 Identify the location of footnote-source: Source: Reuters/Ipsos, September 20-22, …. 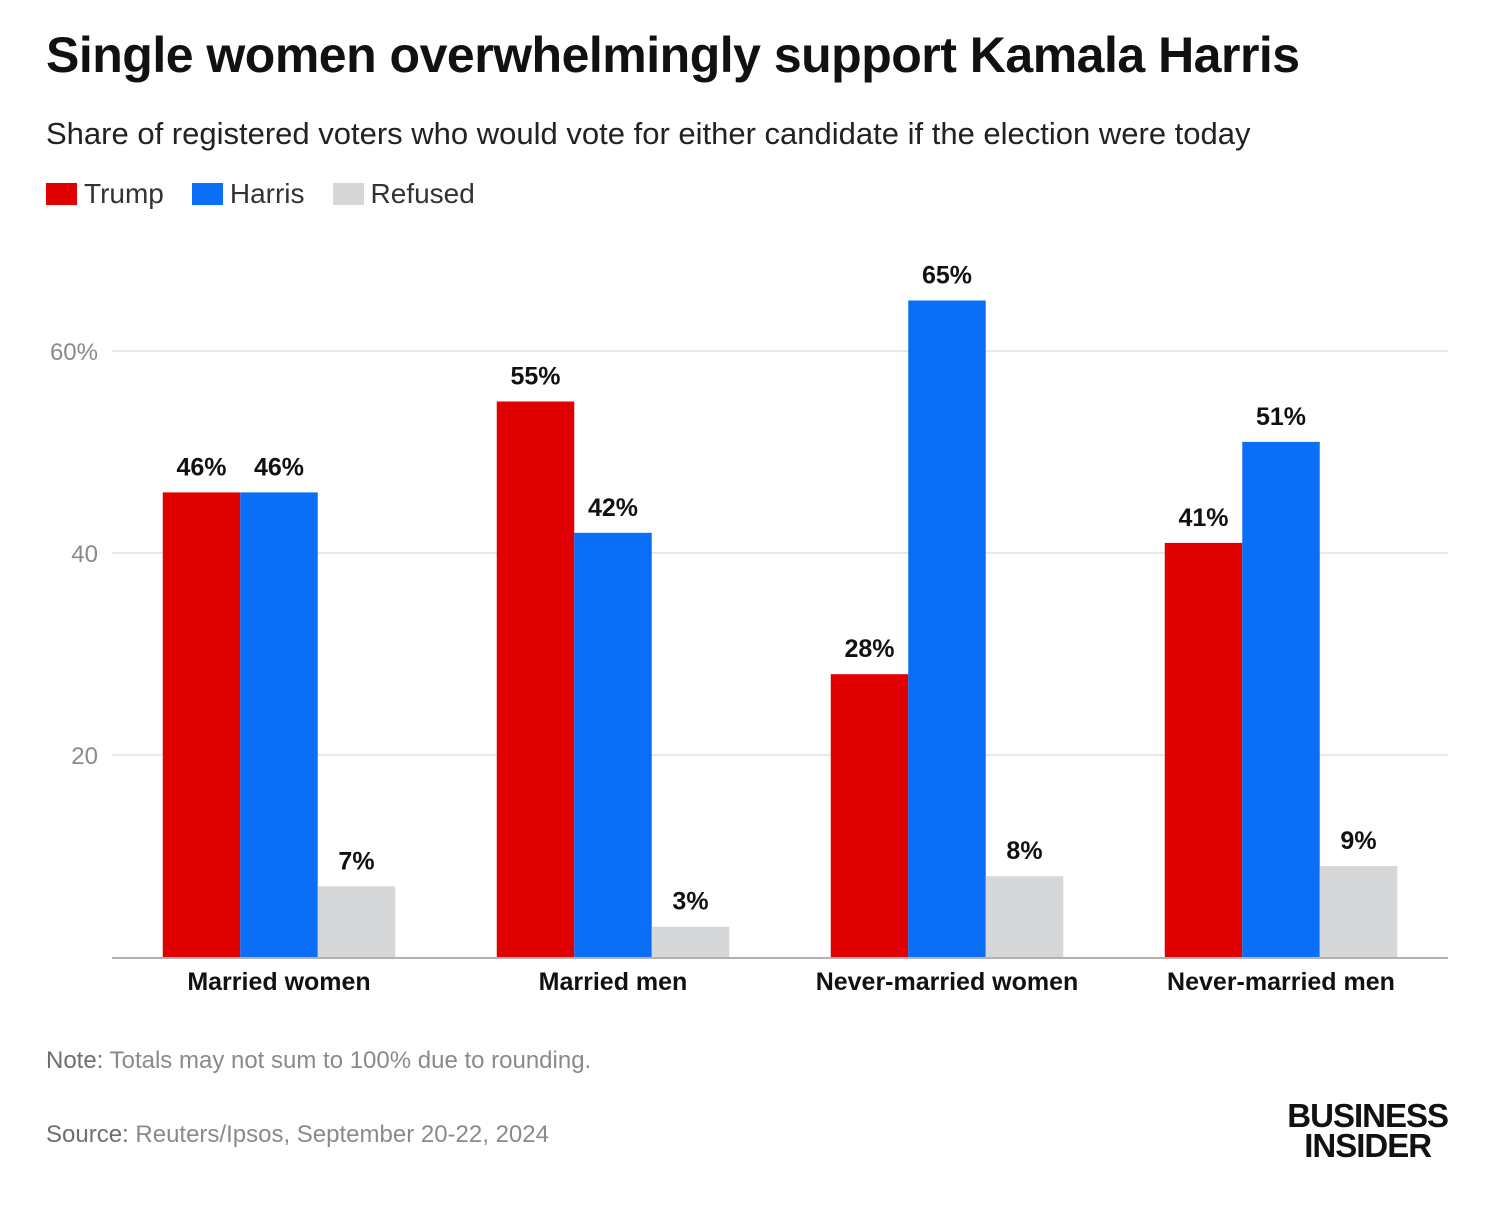
(297, 1135).